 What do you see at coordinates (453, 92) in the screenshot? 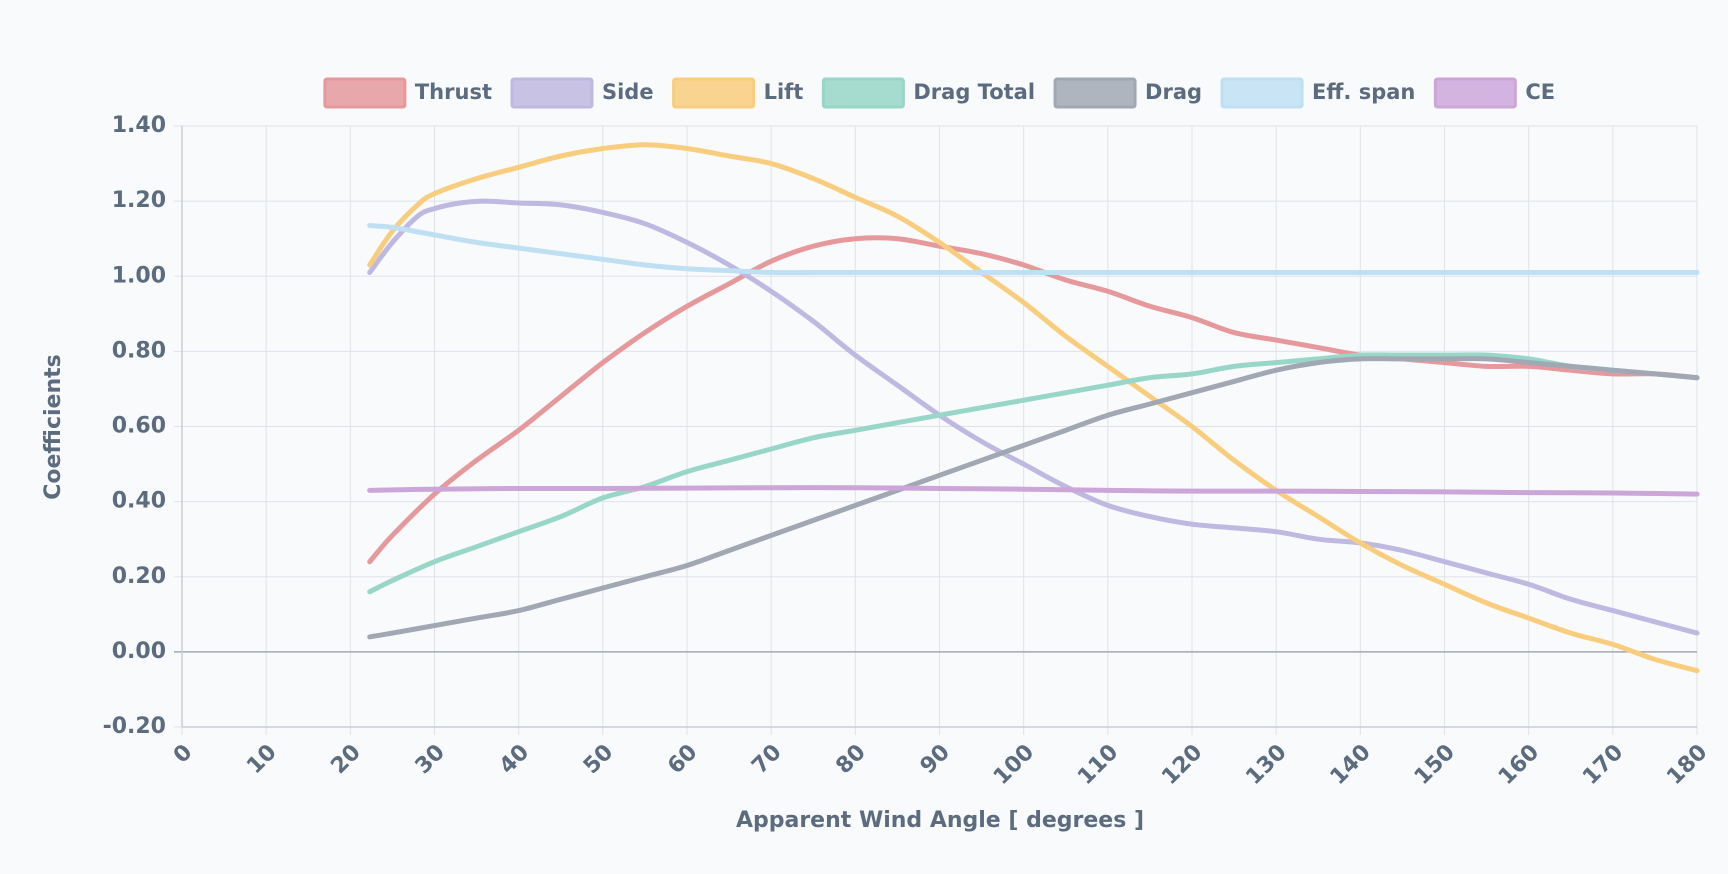
I see `legend-label: Thrust` at bounding box center [453, 92].